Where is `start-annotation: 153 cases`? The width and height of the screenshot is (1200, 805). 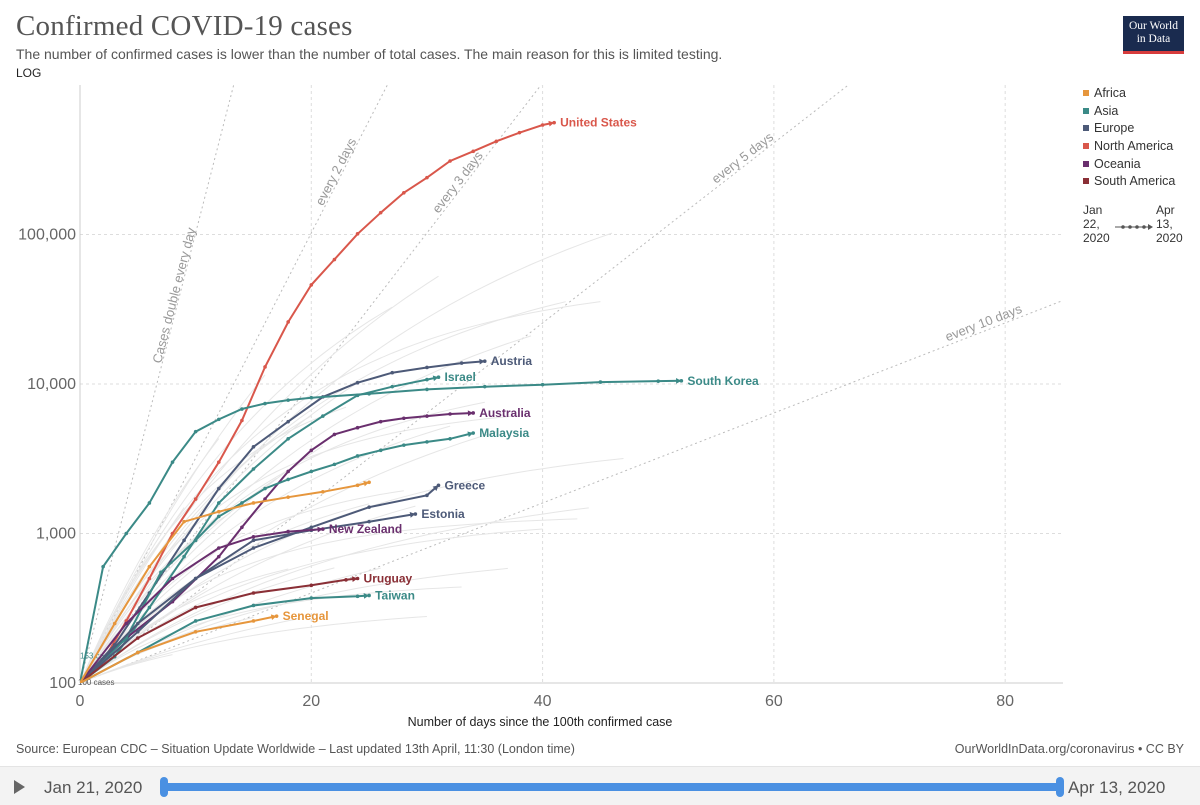
start-annotation: 153 cases is located at coordinates (98, 655).